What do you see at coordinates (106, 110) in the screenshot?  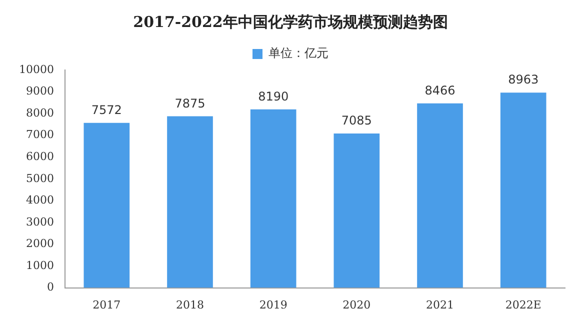 I see `data-label: 7572` at bounding box center [106, 110].